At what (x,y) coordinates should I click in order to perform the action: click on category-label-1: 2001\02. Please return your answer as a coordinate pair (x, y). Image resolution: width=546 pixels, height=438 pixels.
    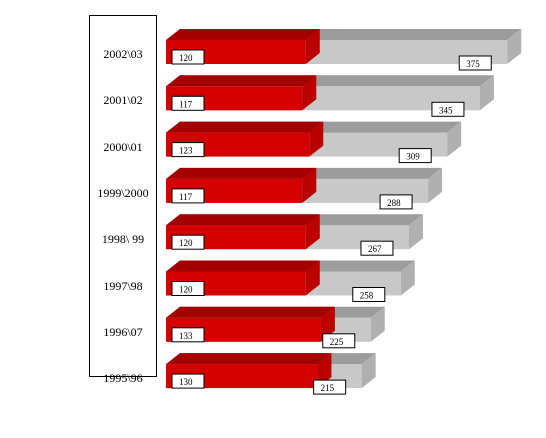
    Looking at the image, I should click on (123, 100).